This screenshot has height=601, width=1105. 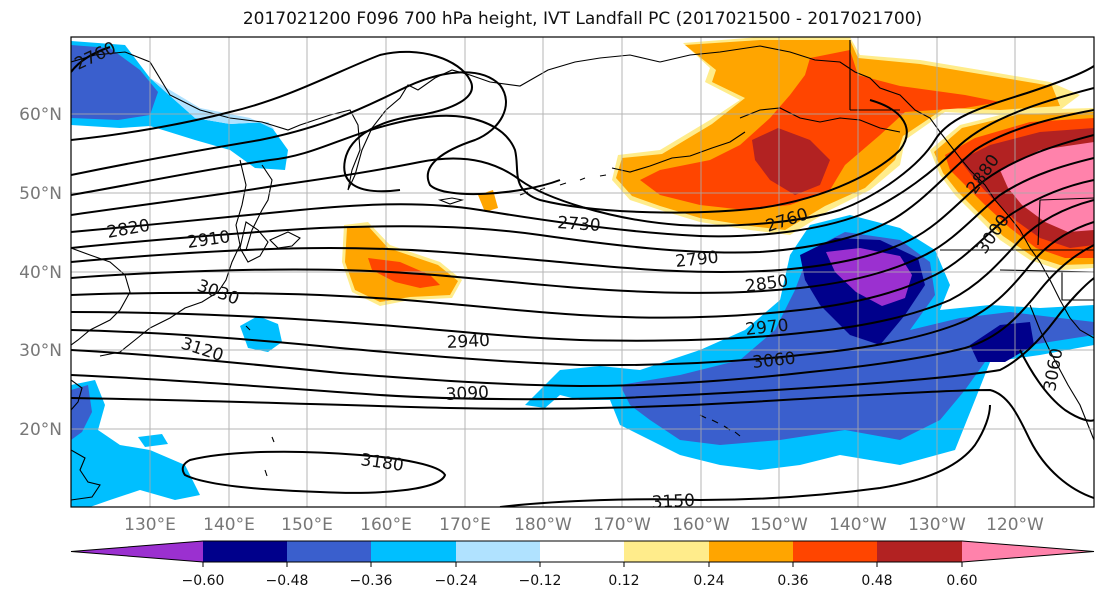 I want to click on lon-label: 160°W, so click(x=701, y=525).